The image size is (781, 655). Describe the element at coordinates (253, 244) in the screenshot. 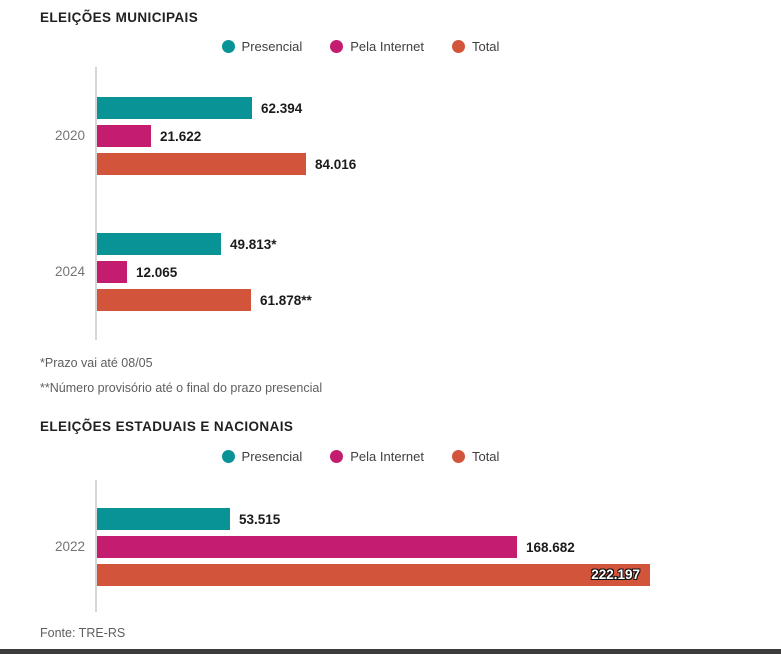

I see `value-label-presencial-2024: 49.813*` at that location.